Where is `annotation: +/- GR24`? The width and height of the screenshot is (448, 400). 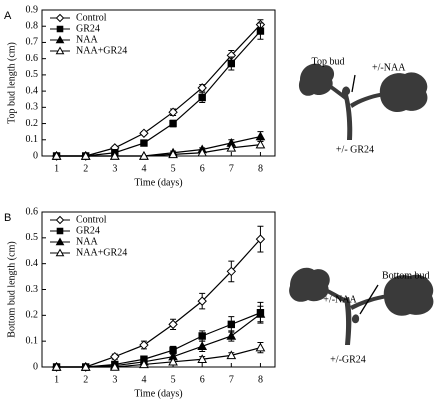 annotation: +/- GR24 is located at coordinates (355, 149).